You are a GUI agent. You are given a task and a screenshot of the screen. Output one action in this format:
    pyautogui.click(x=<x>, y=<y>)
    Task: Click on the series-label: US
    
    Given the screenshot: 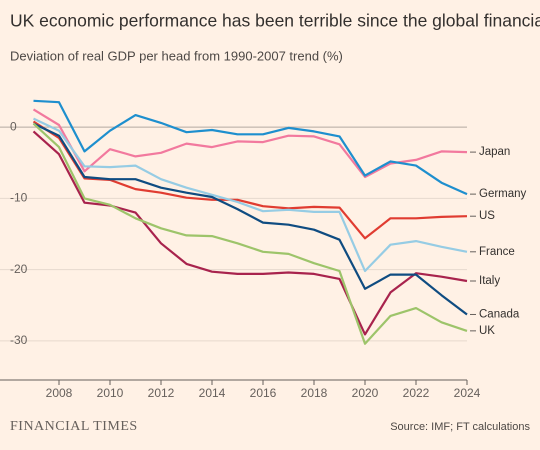 What is the action you would take?
    pyautogui.click(x=487, y=216)
    